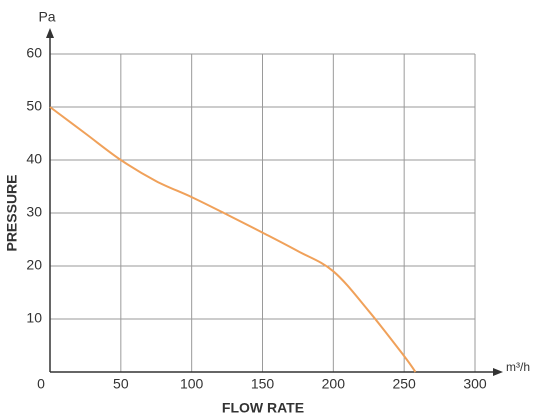 This screenshot has height=419, width=538. Describe the element at coordinates (34, 53) in the screenshot. I see `y-tick-label: 60` at that location.